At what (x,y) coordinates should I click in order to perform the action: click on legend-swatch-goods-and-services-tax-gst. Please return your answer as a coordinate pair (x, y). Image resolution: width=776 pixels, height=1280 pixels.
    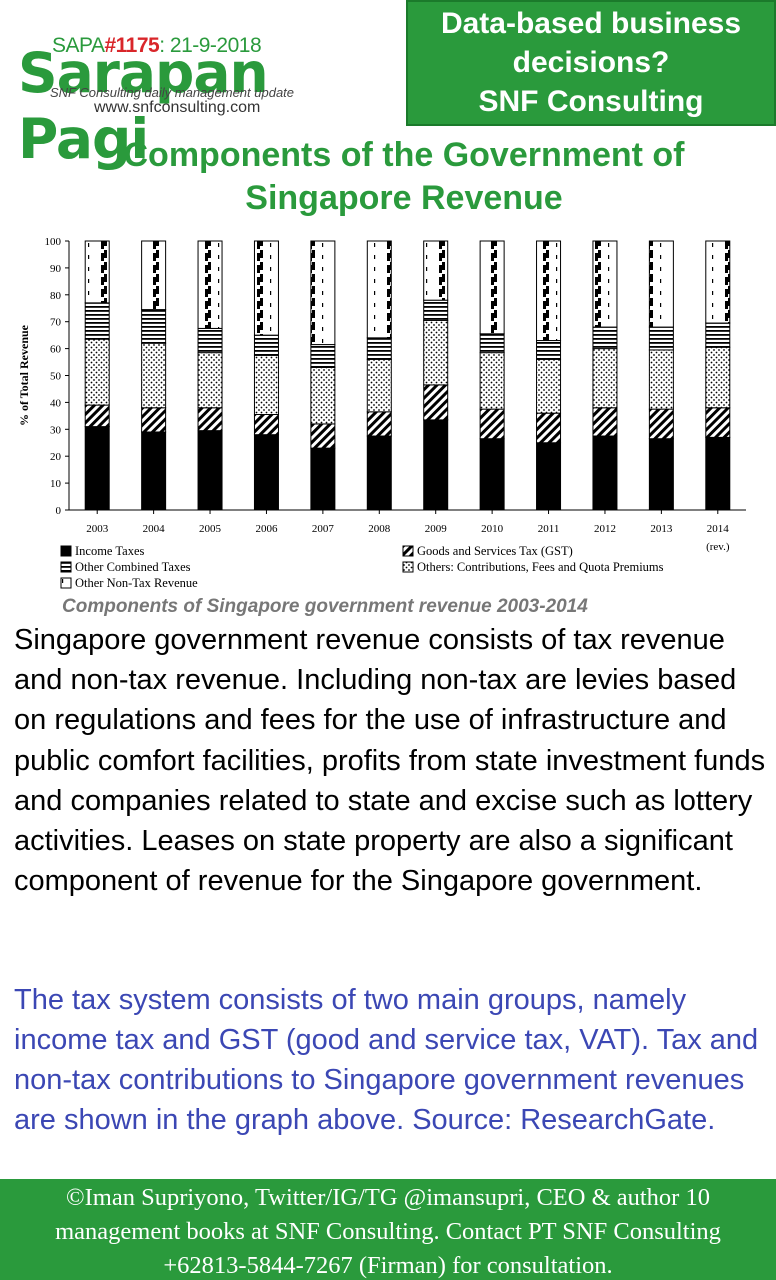
    Looking at the image, I should click on (408, 551).